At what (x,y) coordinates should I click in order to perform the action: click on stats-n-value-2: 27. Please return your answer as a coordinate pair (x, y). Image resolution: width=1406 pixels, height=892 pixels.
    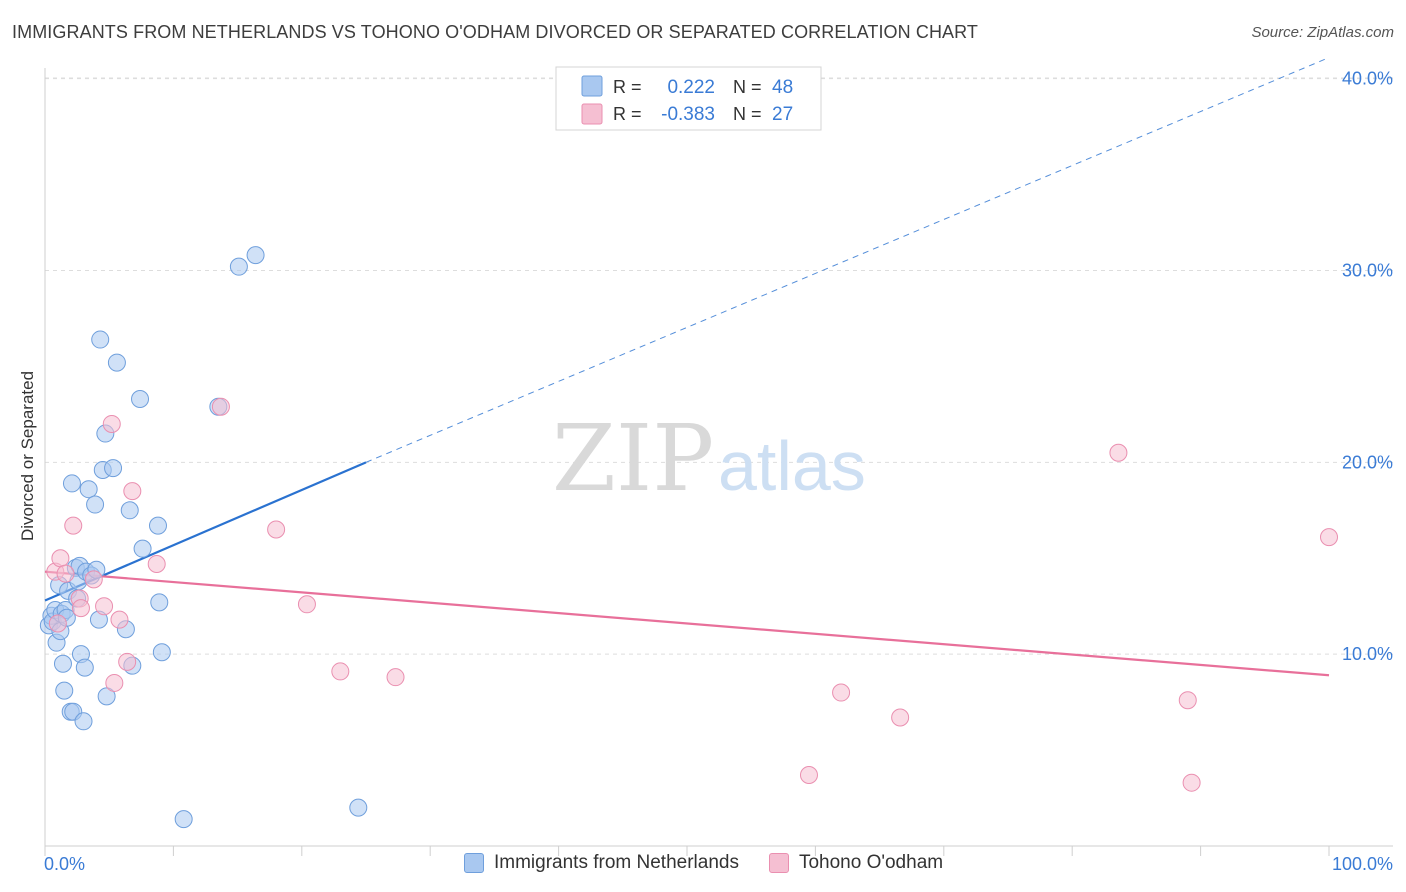
    Looking at the image, I should click on (782, 114).